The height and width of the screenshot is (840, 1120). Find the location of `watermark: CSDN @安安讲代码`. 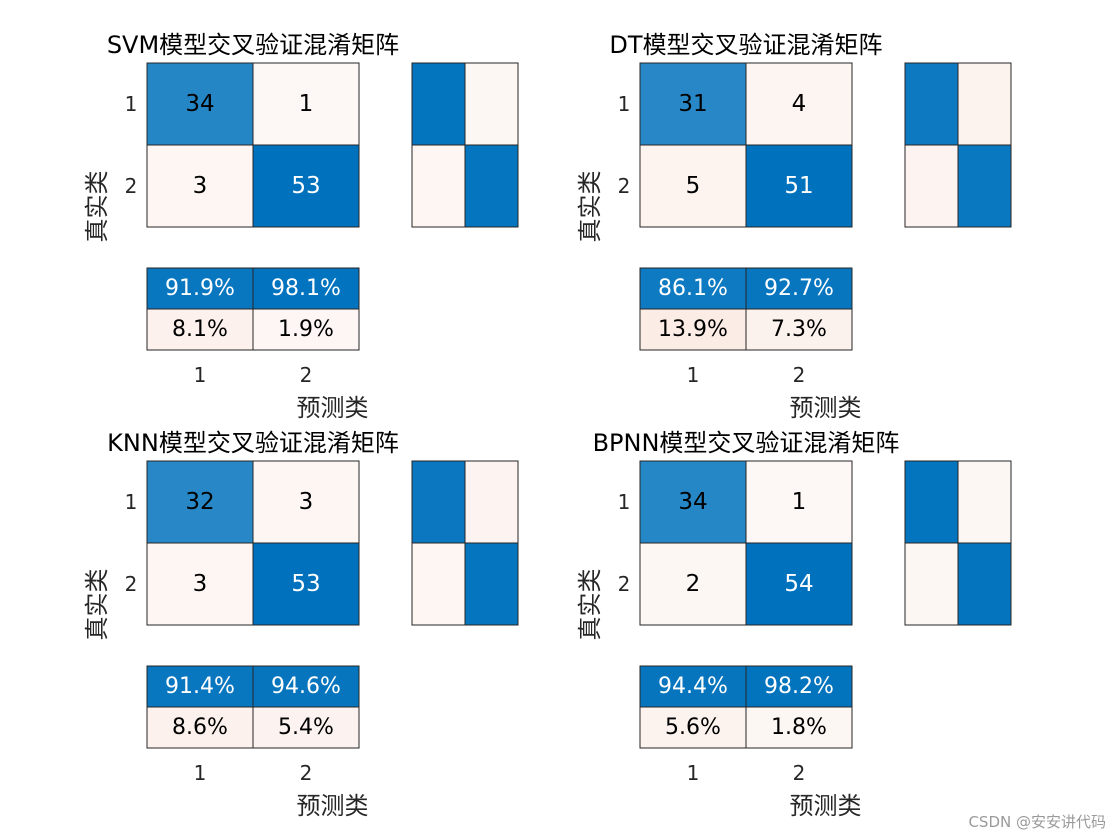

watermark: CSDN @安安讲代码 is located at coordinates (1037, 822).